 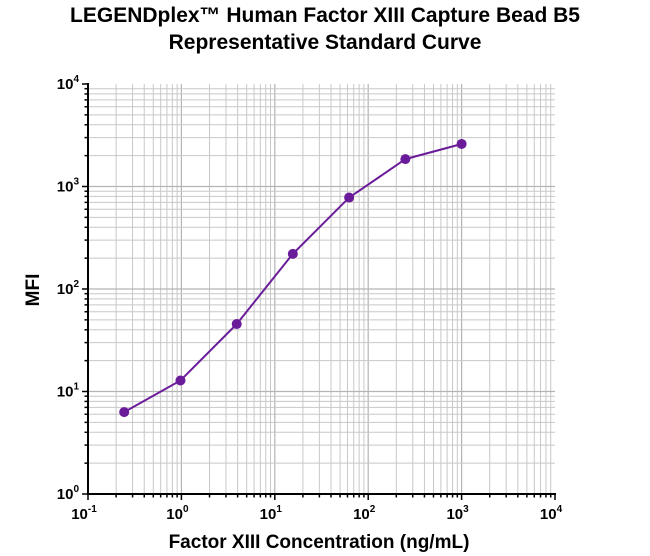 What do you see at coordinates (68, 83) in the screenshot?
I see `y-tick-label: 10⁴` at bounding box center [68, 83].